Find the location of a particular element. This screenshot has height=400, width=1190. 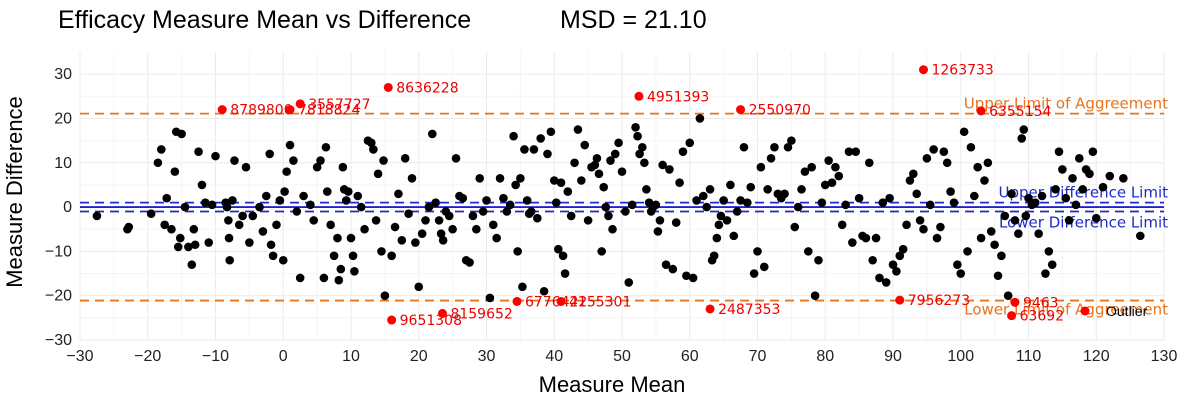

outlier-label: 4155301 is located at coordinates (600, 302).